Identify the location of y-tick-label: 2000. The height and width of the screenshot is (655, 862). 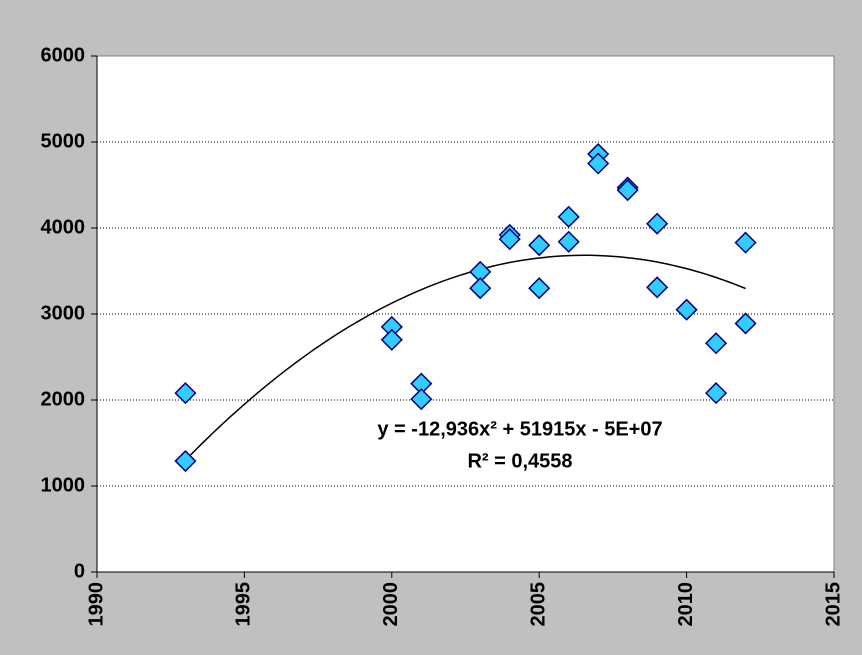
(63, 399).